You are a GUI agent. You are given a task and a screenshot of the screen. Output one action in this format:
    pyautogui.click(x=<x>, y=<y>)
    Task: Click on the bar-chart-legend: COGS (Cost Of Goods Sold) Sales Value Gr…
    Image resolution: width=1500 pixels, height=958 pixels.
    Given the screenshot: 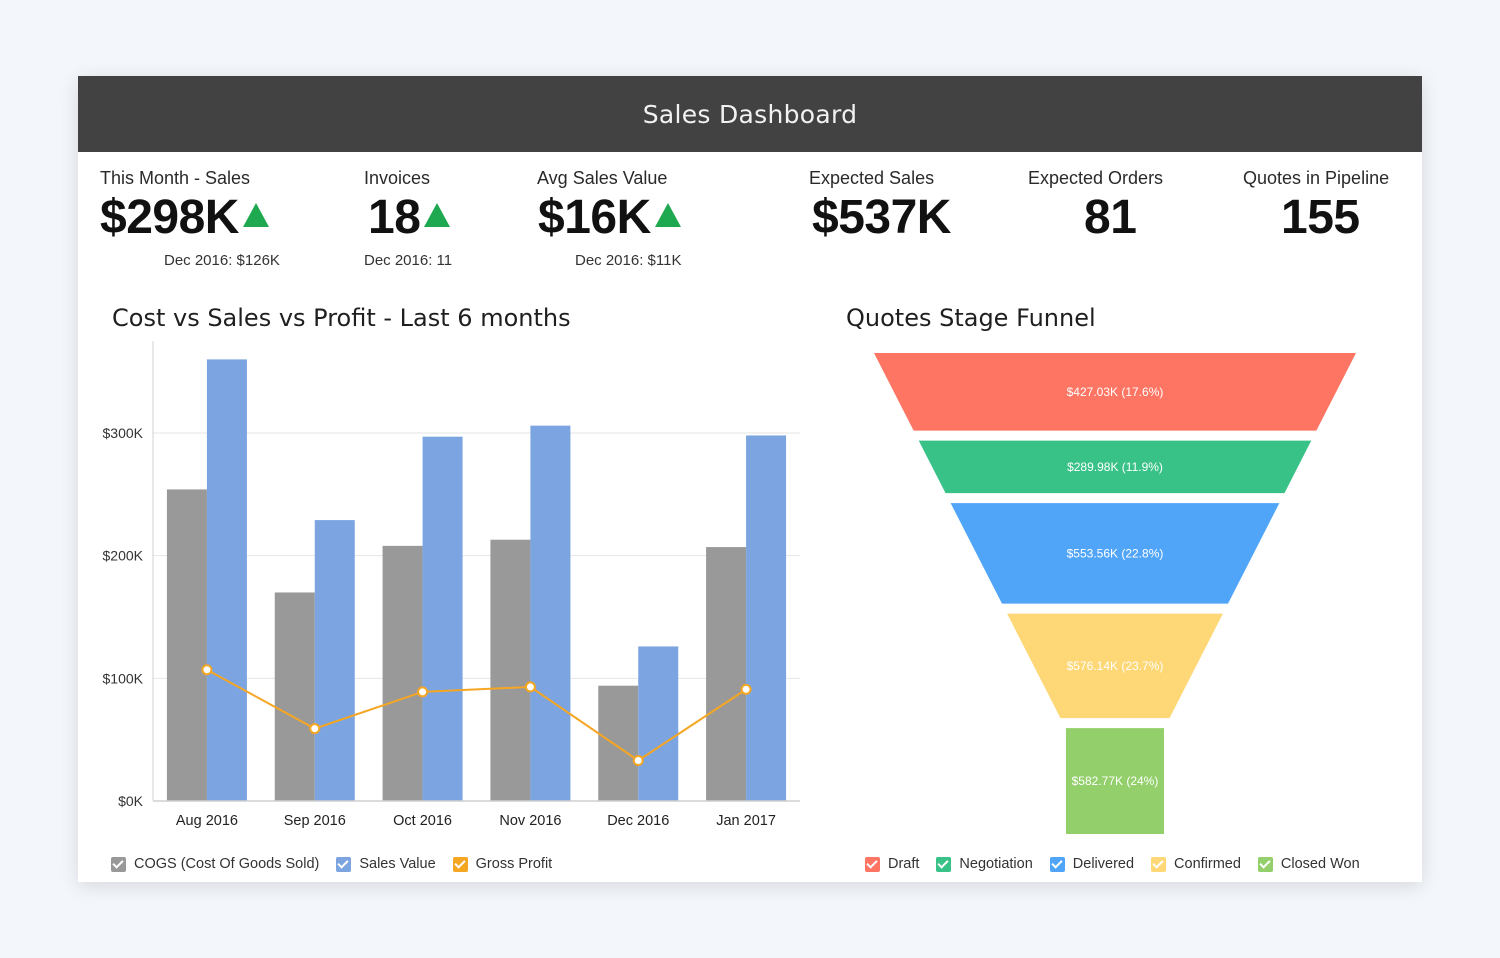 What is the action you would take?
    pyautogui.click(x=340, y=864)
    